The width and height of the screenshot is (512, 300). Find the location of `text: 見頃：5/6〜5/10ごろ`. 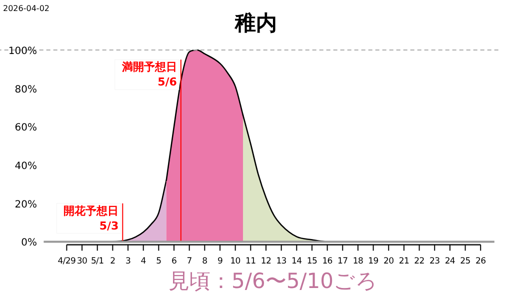

text: 見頃：5/6〜5/10ごろ is located at coordinates (273, 281).